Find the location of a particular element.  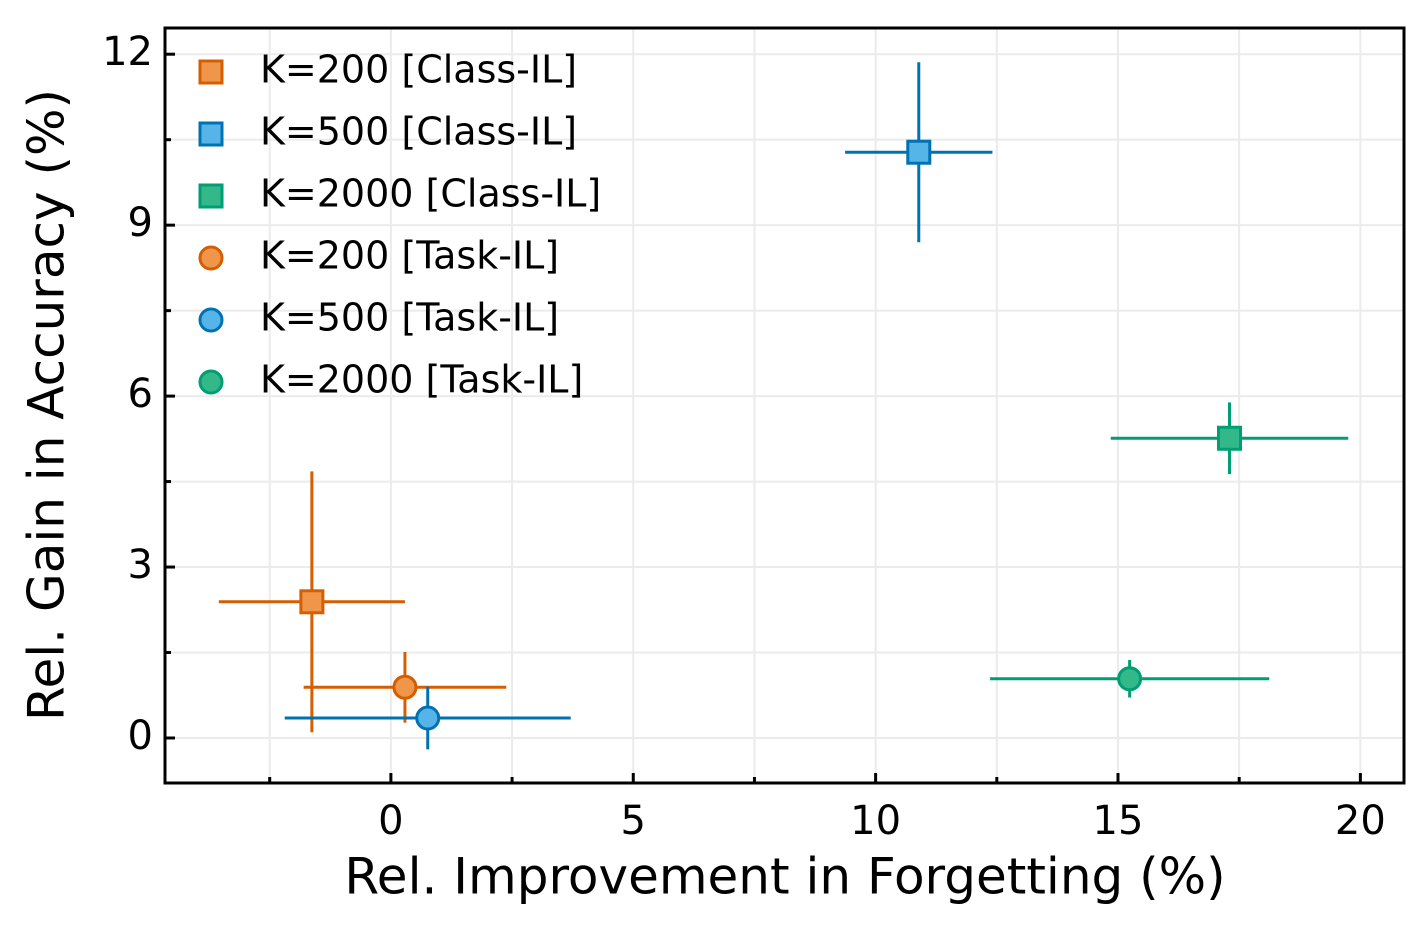

legend-label: K=500 [Task-IL] is located at coordinates (409, 318).